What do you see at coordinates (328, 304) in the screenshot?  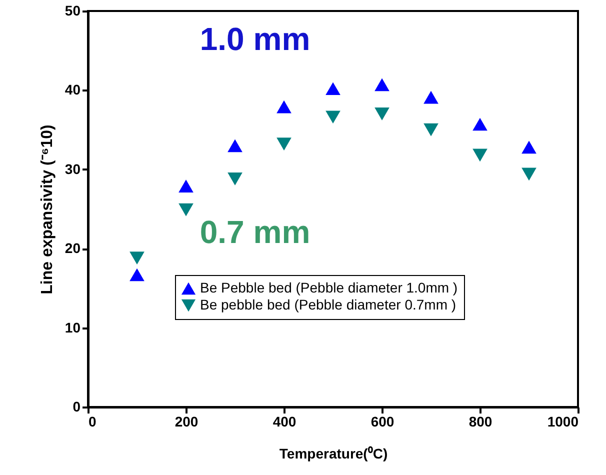 I see `legend-label: Be pebble bed (Pebble diameter 0.7mm )` at bounding box center [328, 304].